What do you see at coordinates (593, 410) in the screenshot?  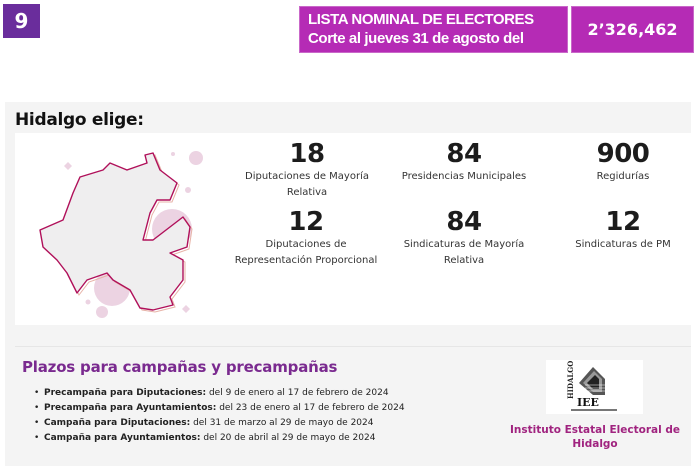 I see `iee-logo-subtext-bar` at bounding box center [593, 410].